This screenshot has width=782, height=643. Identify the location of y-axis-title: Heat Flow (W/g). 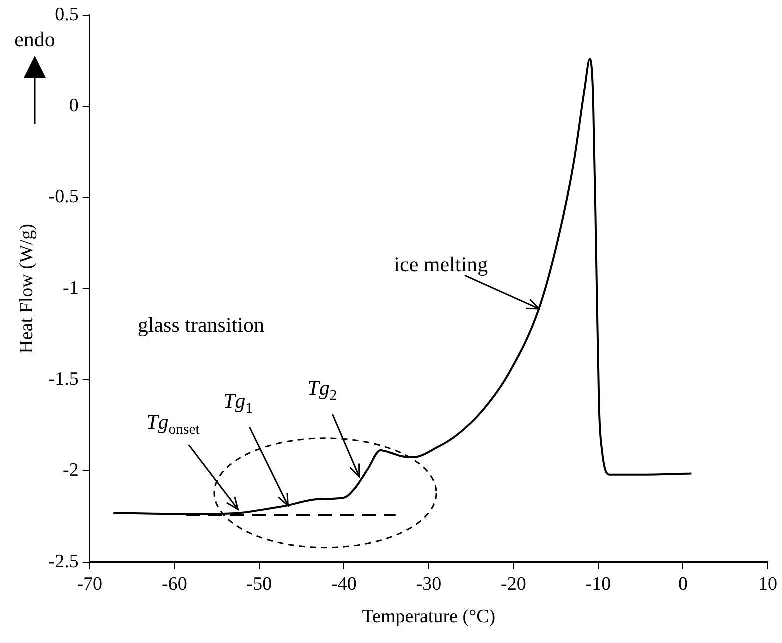
(27, 289).